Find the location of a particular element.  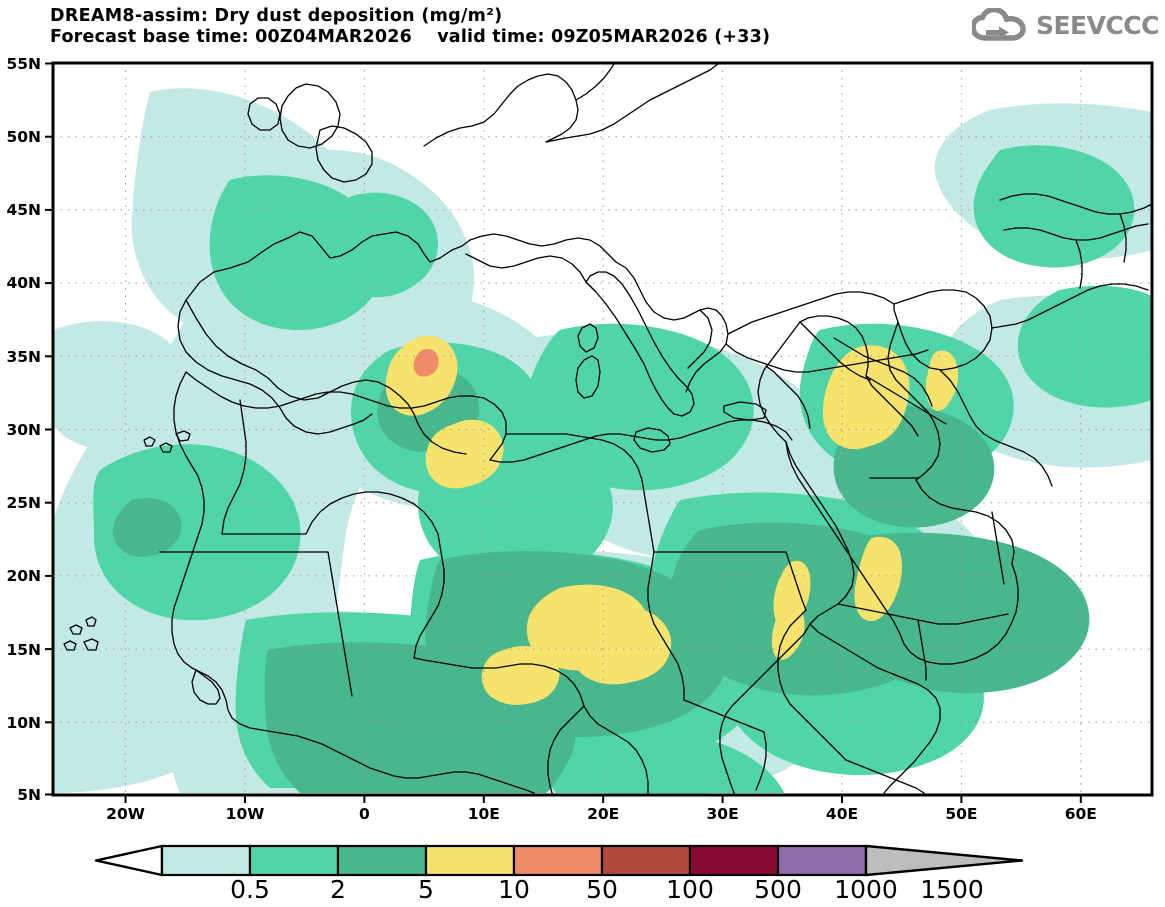

colorbar-tick-label: 2 is located at coordinates (338, 889).